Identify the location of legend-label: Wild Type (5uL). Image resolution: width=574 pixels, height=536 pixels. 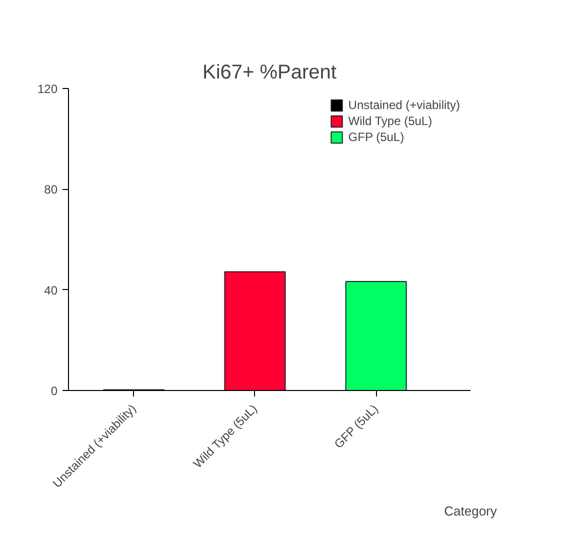
(390, 121).